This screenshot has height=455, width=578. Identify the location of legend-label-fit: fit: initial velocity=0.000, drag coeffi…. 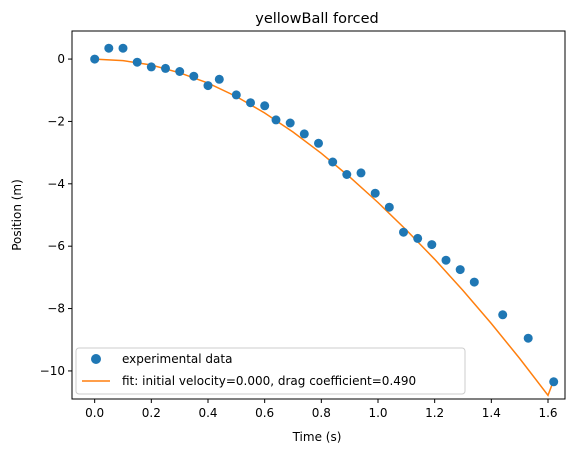
(269, 381).